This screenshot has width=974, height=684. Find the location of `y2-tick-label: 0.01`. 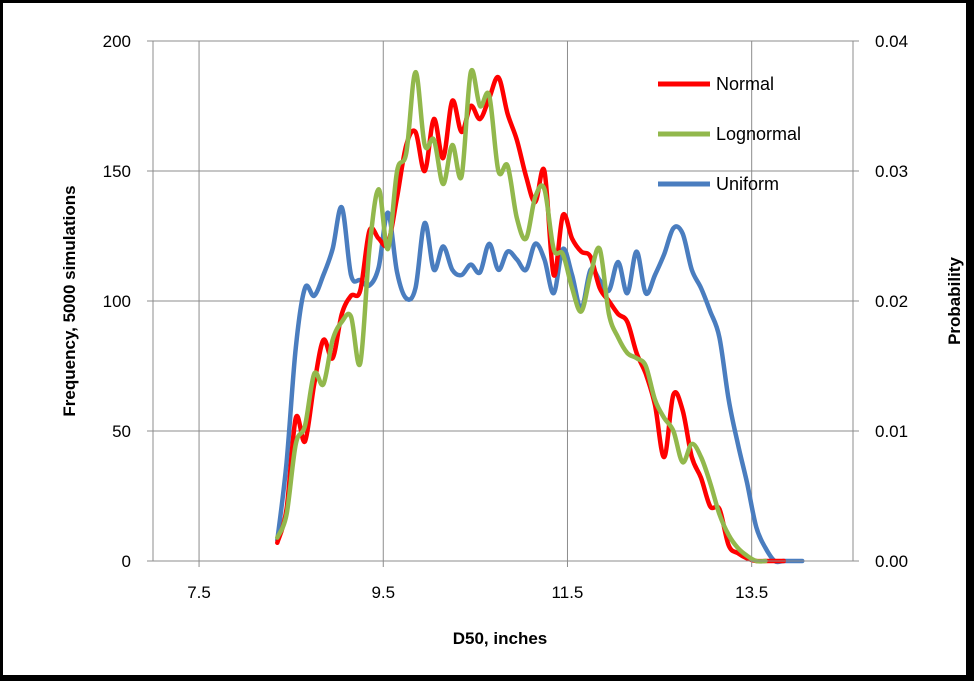

y2-tick-label: 0.01 is located at coordinates (891, 431).